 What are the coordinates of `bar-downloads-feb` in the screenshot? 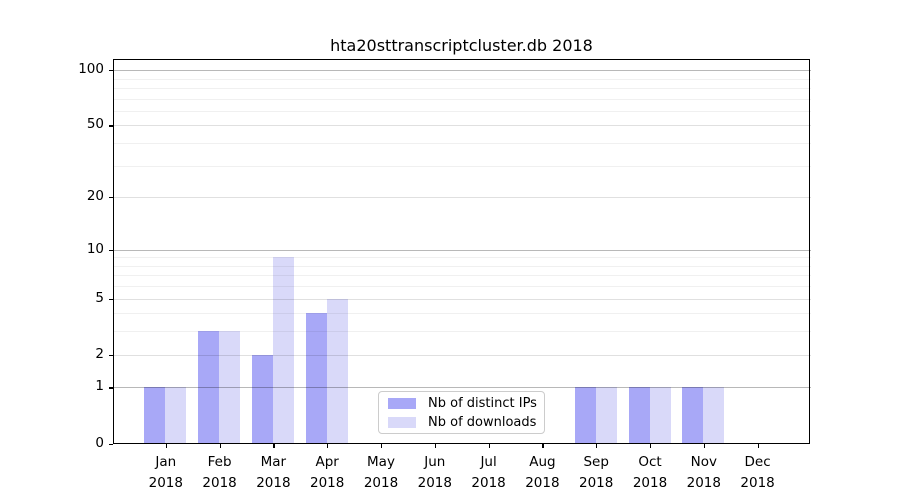 It's located at (230, 387).